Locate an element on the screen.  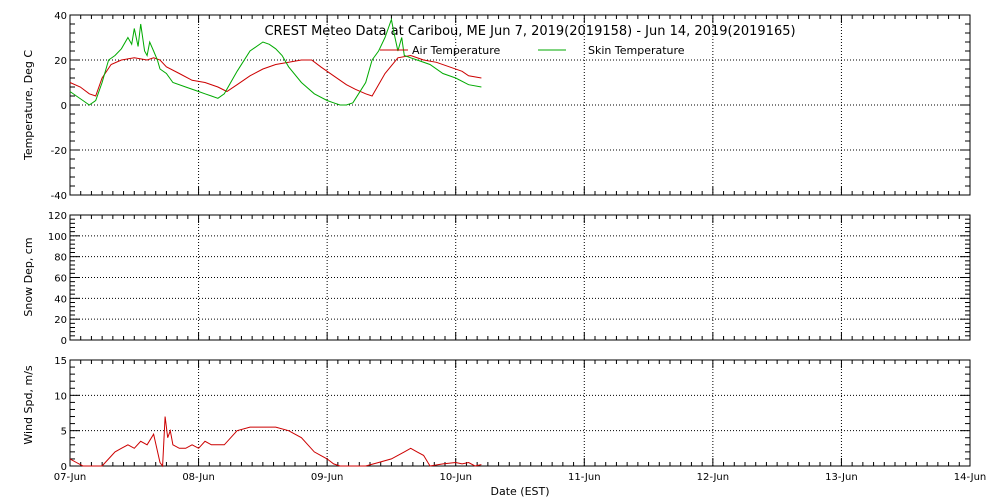
y-tick-label: -20 is located at coordinates (59, 151).